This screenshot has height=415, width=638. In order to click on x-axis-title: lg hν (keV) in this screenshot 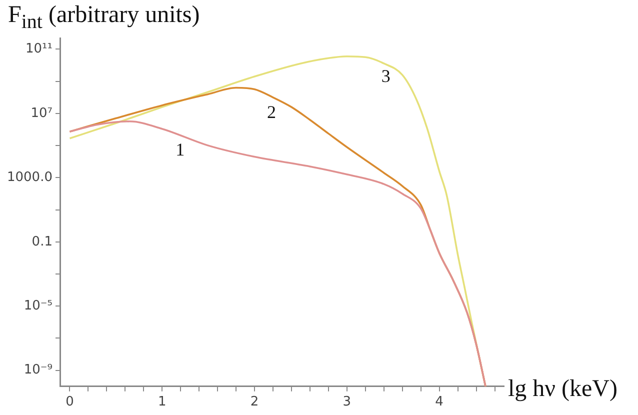, I will do `click(563, 389)`.